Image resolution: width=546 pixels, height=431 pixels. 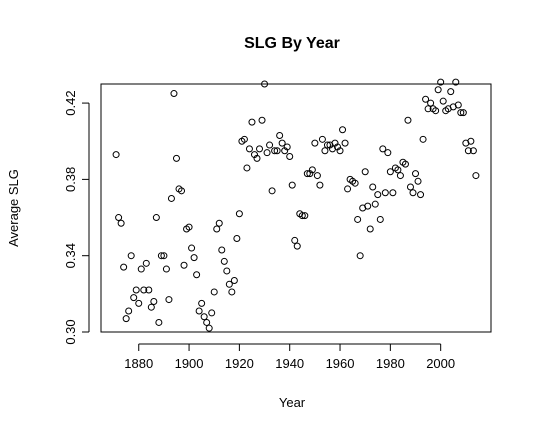 I want to click on y-tick-label: 0.34, so click(x=70, y=255).